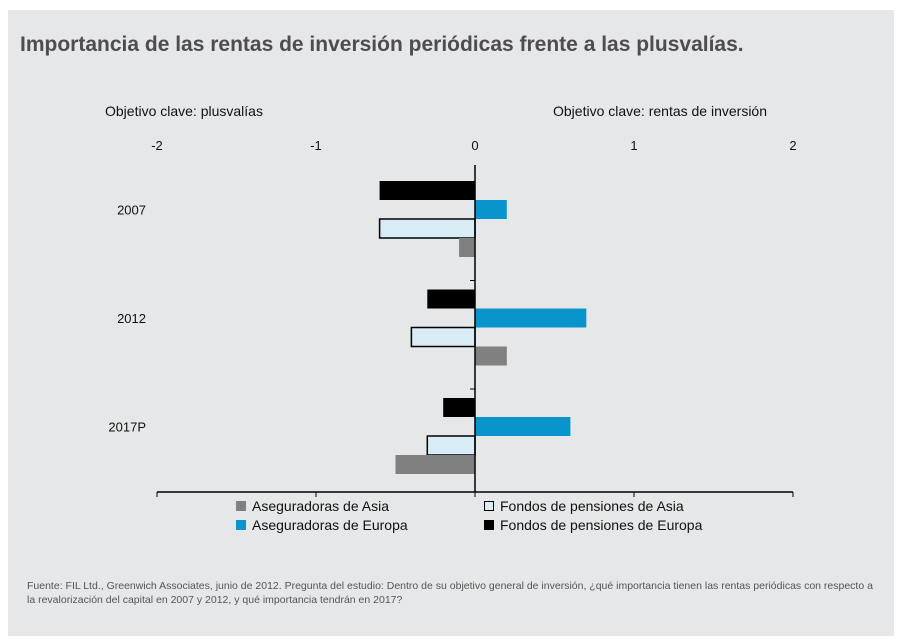 The width and height of the screenshot is (899, 642). Describe the element at coordinates (316, 145) in the screenshot. I see `x-tick-label: -1` at that location.